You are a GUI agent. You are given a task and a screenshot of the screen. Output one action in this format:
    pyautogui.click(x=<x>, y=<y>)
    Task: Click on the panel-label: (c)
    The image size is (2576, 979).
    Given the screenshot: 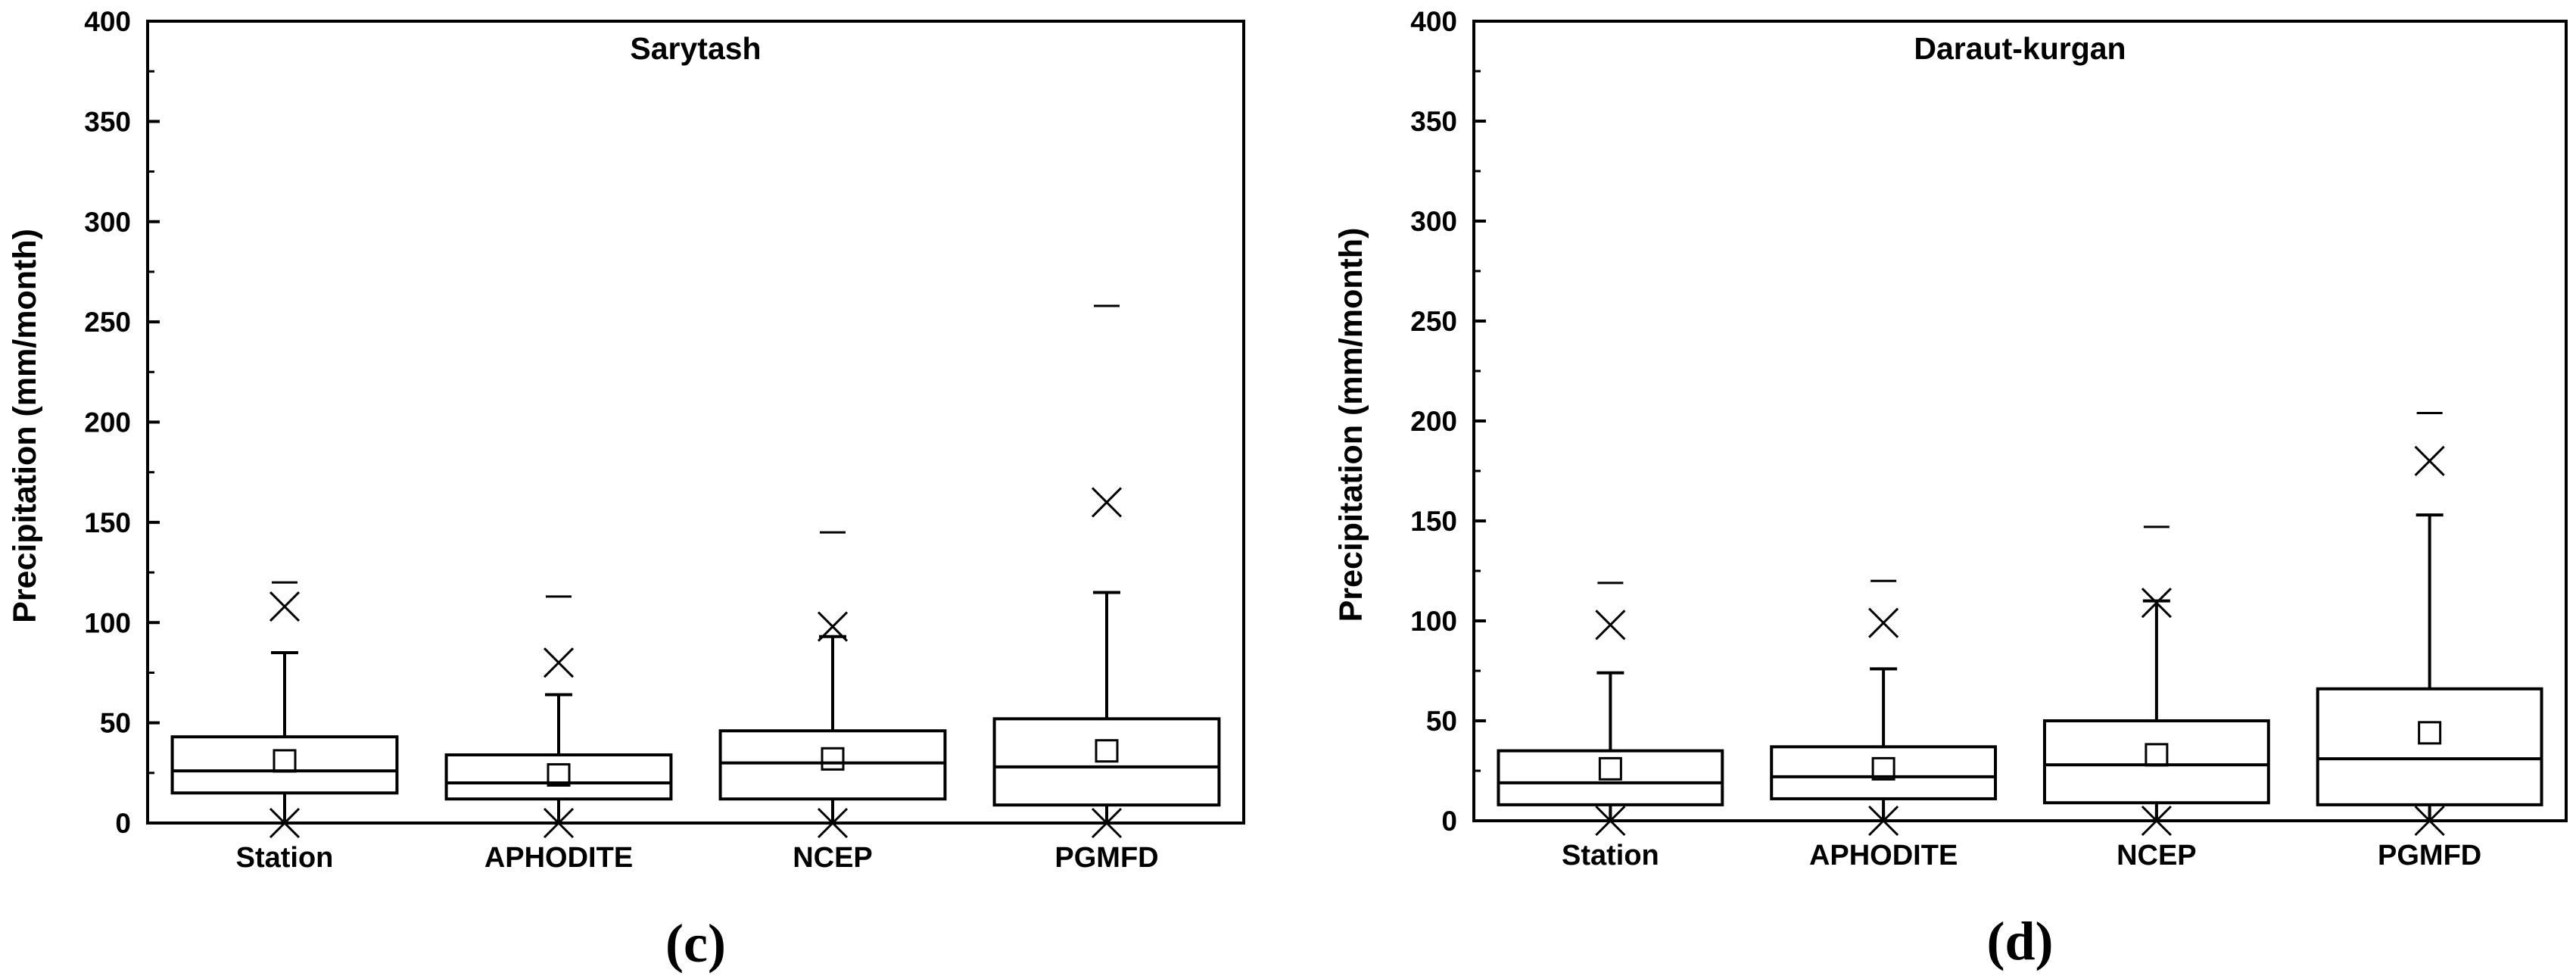 What is the action you would take?
    pyautogui.click(x=695, y=943)
    